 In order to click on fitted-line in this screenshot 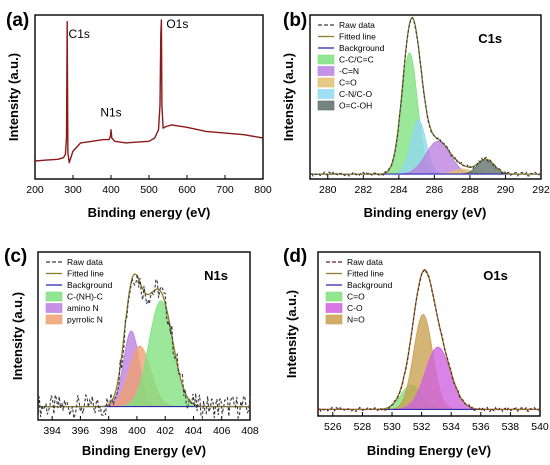, I will do `click(429, 339)`.